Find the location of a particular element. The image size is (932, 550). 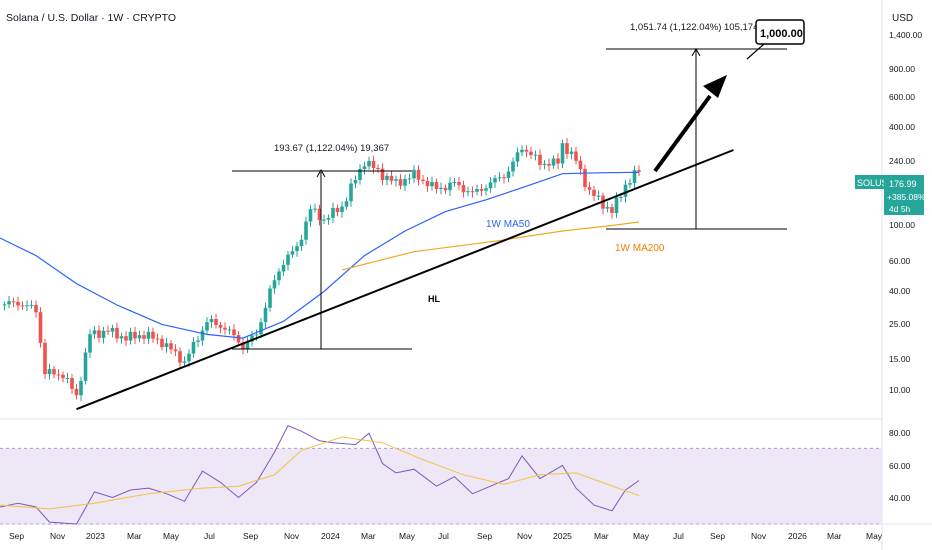

price-tick: 900.00 is located at coordinates (902, 69).